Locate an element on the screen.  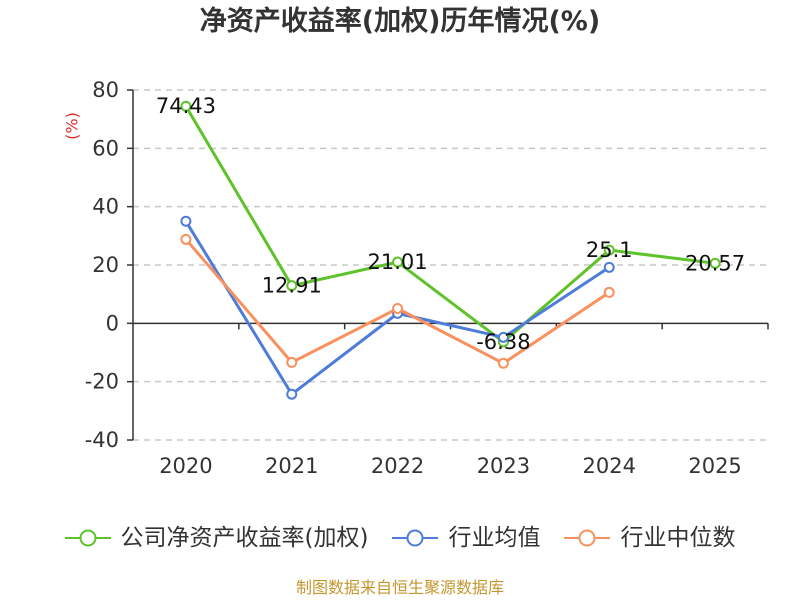
company-roe-data-label: 74.43 is located at coordinates (186, 106).